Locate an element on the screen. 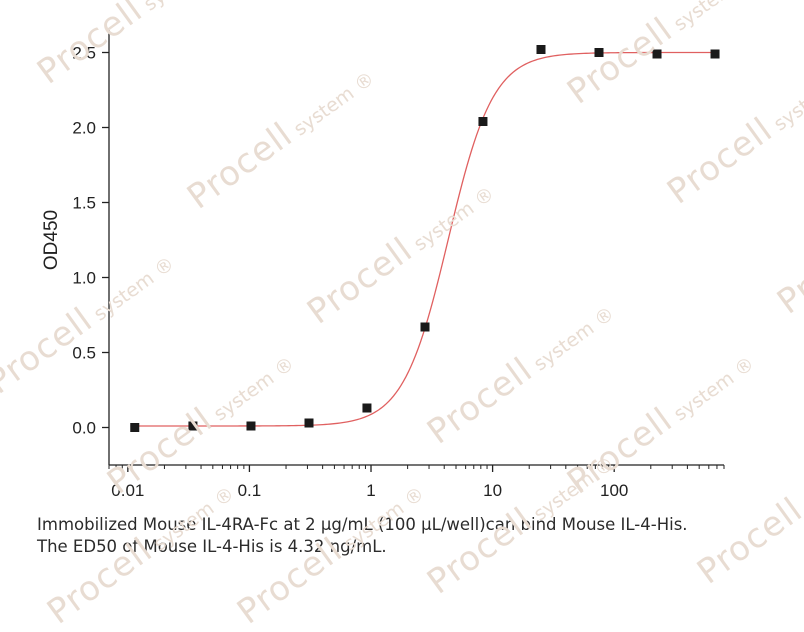 Image resolution: width=804 pixels, height=632 pixels. x-tick-label: 1 is located at coordinates (370, 490).